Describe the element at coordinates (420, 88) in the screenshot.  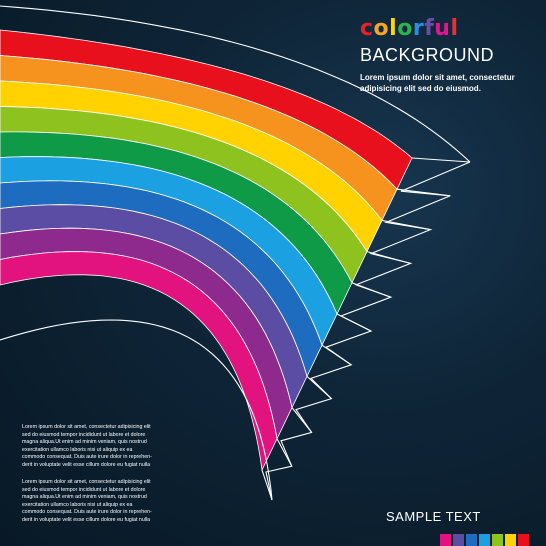
I see `intro-line-2: adipisicing elit sed do eiusmod.` at that location.